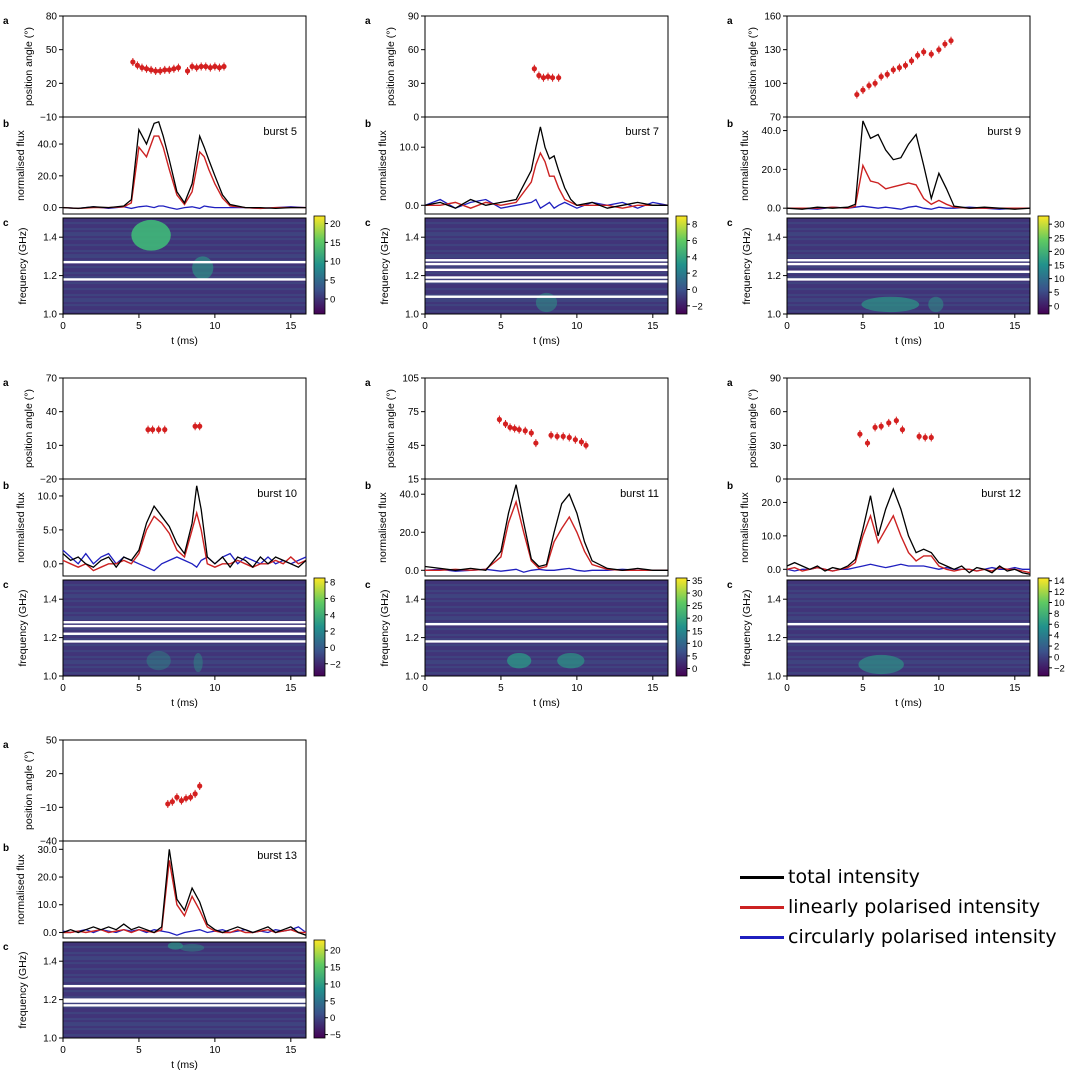 Image resolution: width=1087 pixels, height=1087 pixels. I want to click on colorbar-tick-label: 10, so click(697, 644).